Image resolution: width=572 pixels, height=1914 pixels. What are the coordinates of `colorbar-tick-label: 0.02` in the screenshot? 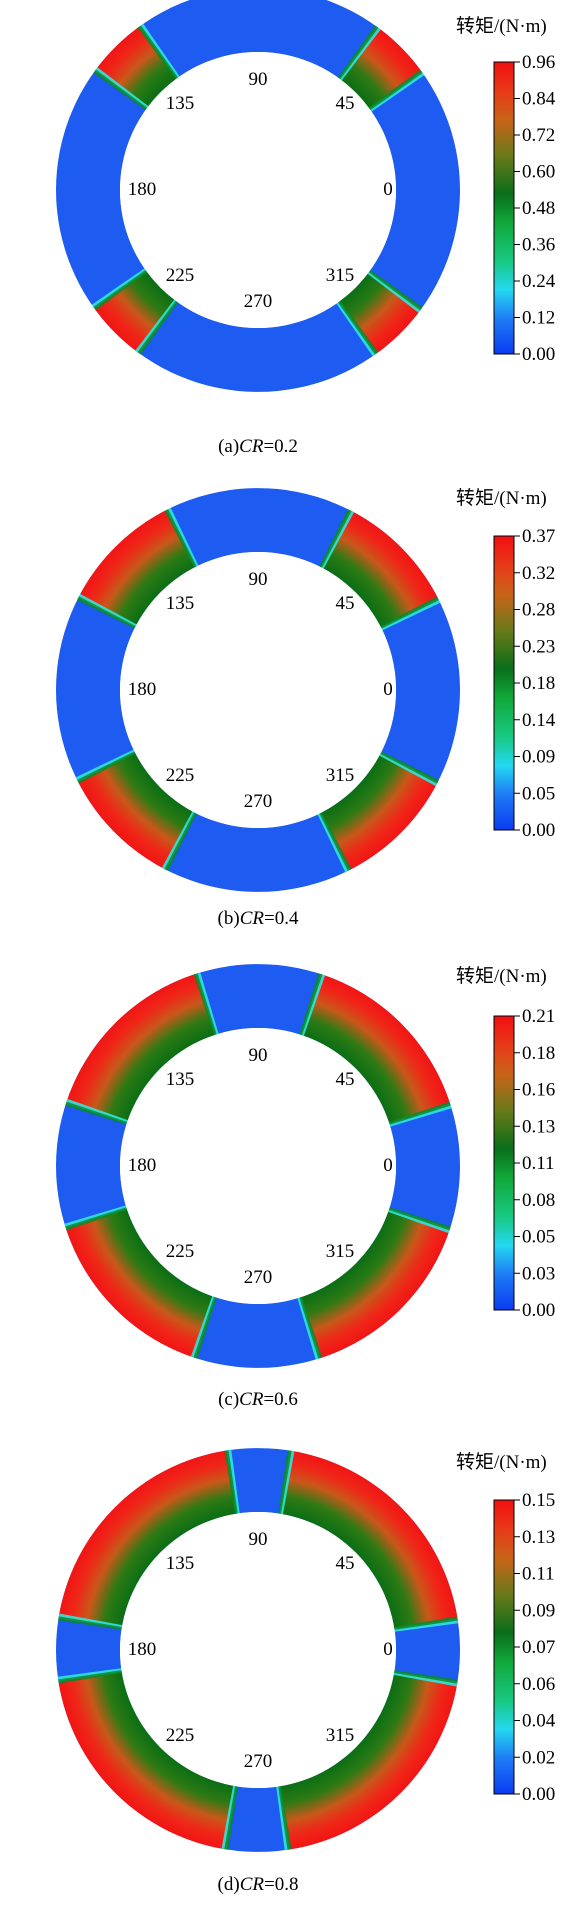 It's located at (538, 1757).